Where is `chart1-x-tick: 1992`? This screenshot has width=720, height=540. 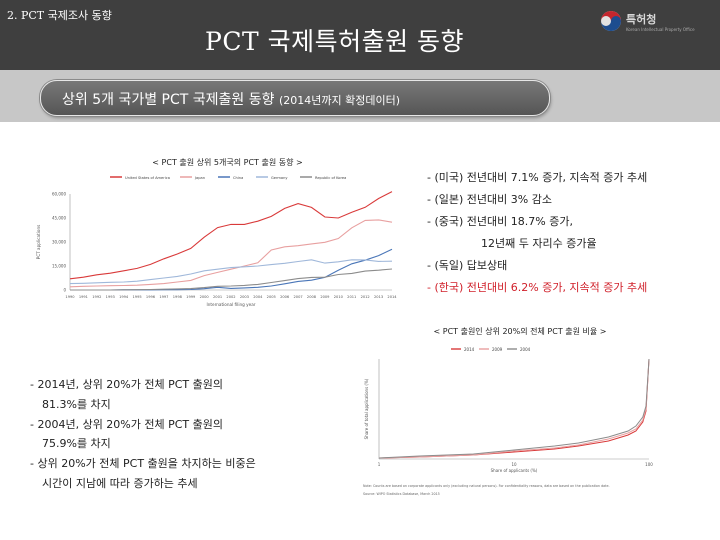
chart1-x-tick: 1992 is located at coordinates (96, 297).